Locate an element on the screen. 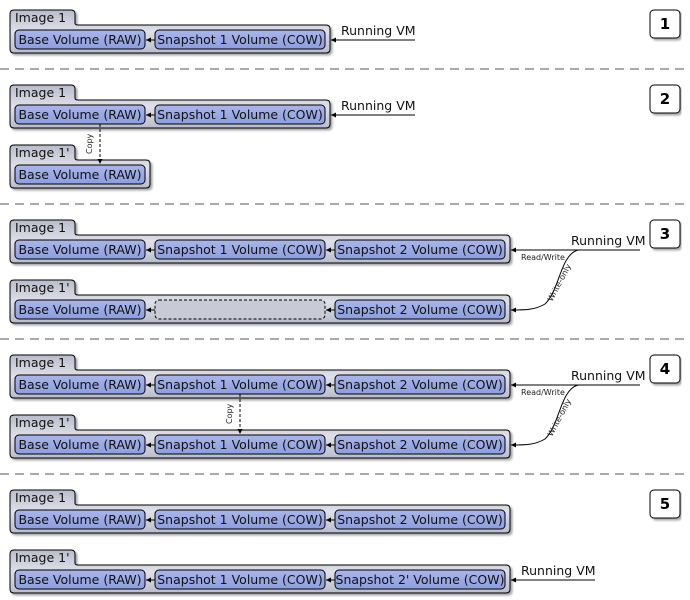  volume: Snapshot 2' Volume (COW) is located at coordinates (420, 579).